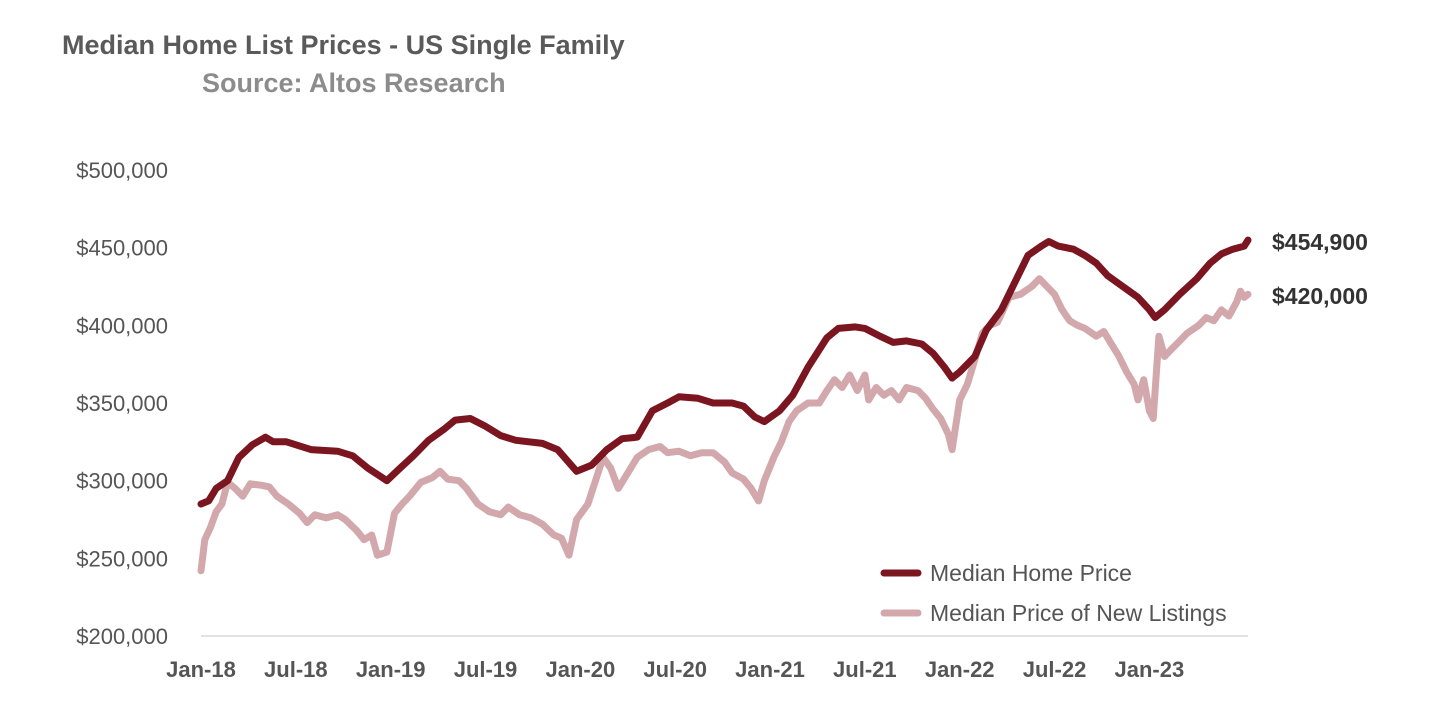 The image size is (1456, 709). What do you see at coordinates (296, 669) in the screenshot?
I see `x-tick-label: Jul-18` at bounding box center [296, 669].